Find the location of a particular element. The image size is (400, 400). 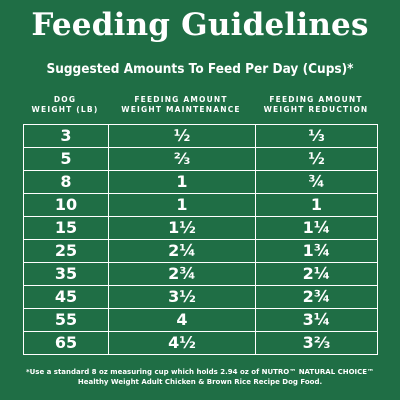

table-row: 10 1 1 is located at coordinates (200, 205).